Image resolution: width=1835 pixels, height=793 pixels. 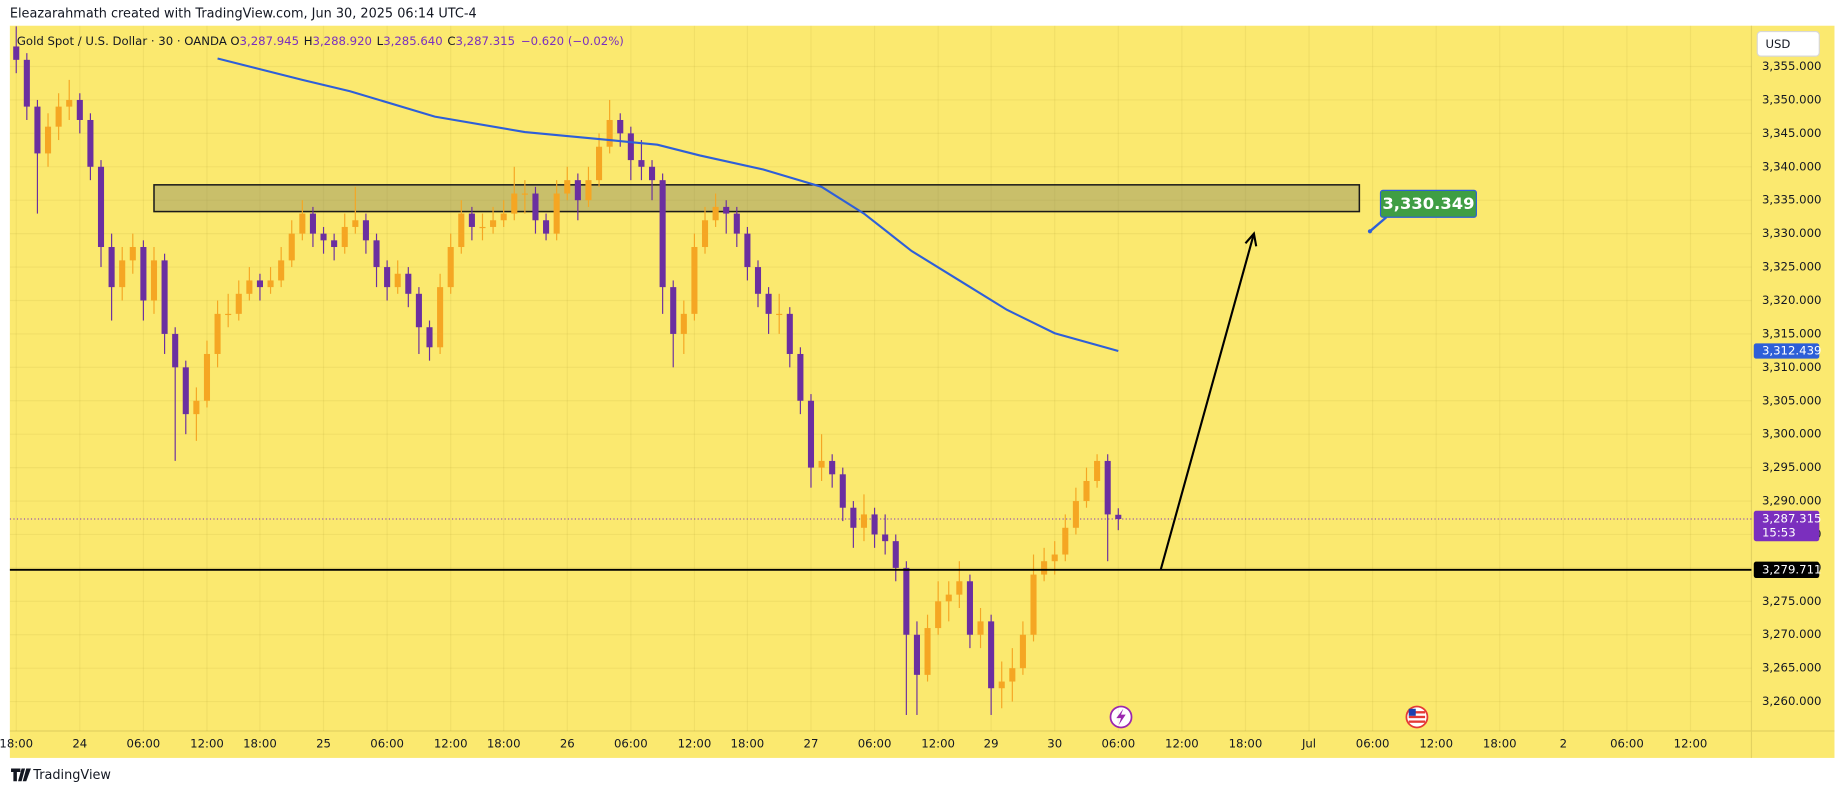 What do you see at coordinates (1791, 66) in the screenshot?
I see `y-tick-label: 3,355.000` at bounding box center [1791, 66].